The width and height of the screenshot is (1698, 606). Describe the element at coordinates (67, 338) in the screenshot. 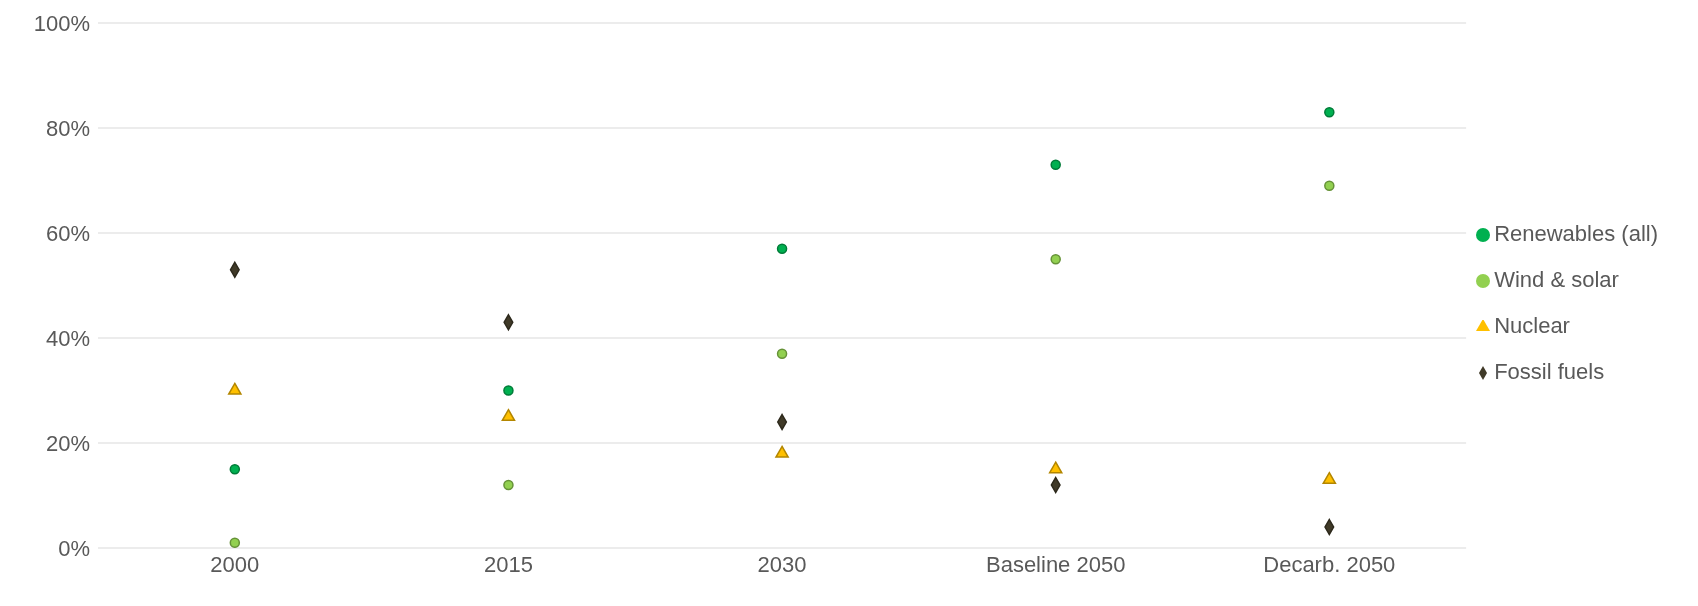

I see `y-tick-label: 40%` at that location.